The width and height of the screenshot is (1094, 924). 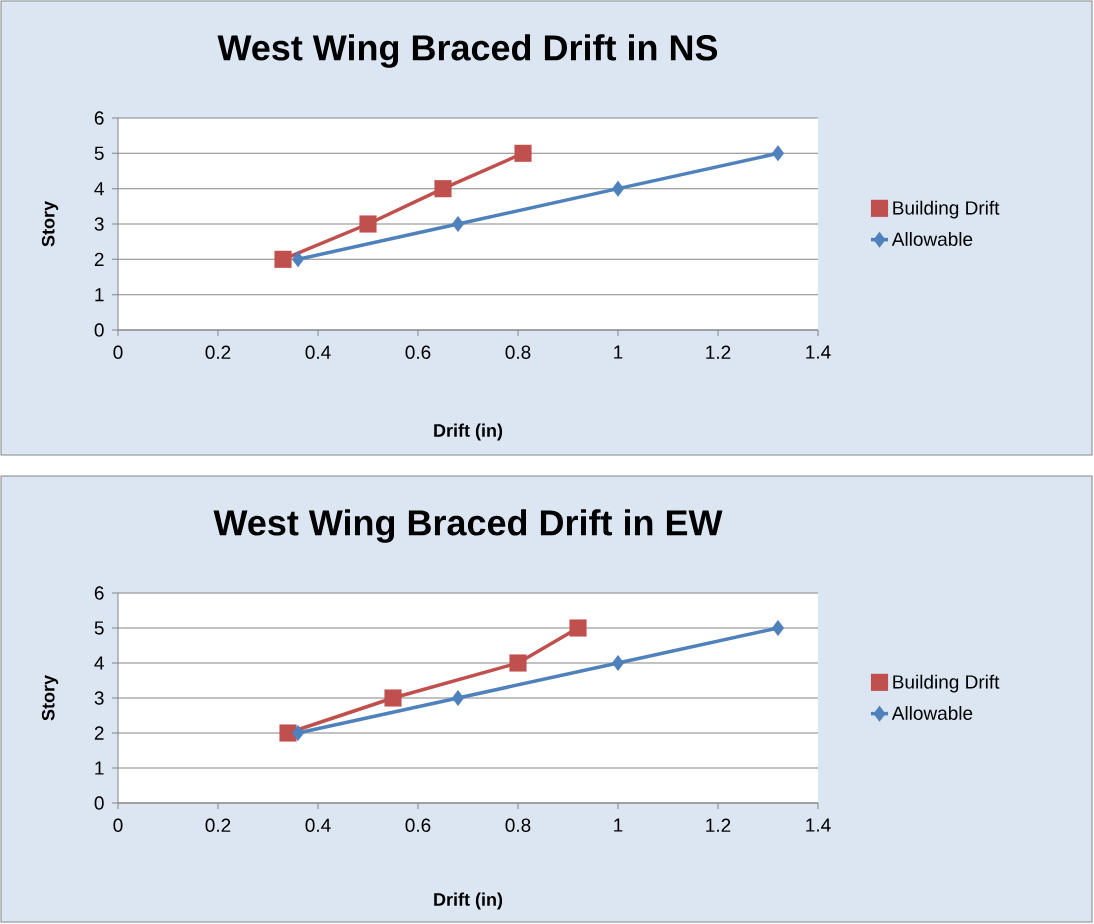 What do you see at coordinates (467, 51) in the screenshot?
I see `chart-title: West Wing Braced Drift in NS` at bounding box center [467, 51].